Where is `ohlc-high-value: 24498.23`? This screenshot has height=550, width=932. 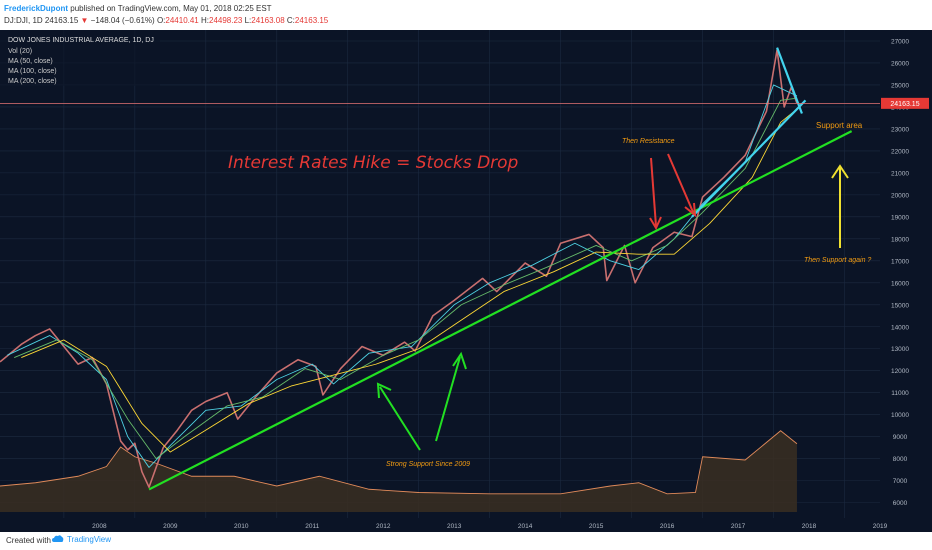
ohlc-high-value: 24498.23 is located at coordinates (226, 20).